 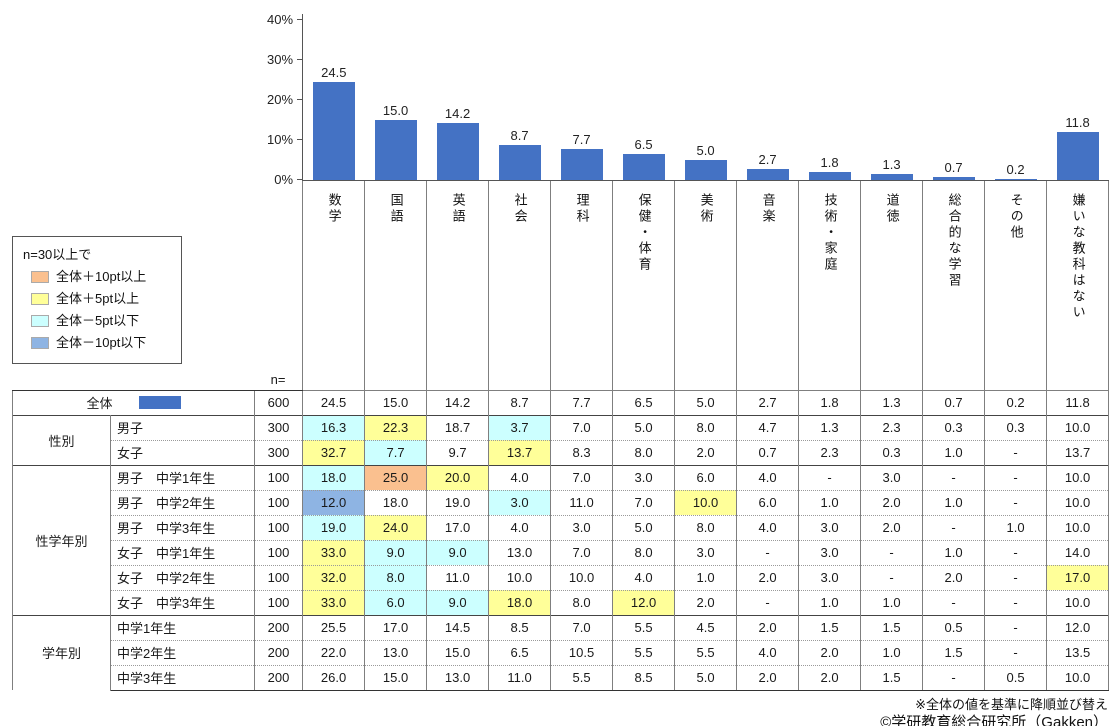 I want to click on legend-label: 全体－10pt以下, so click(x=101, y=342).